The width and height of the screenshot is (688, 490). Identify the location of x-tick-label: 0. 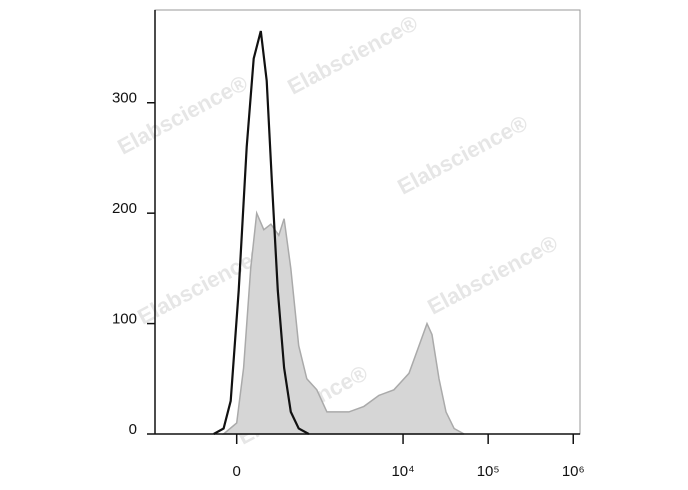
(237, 471).